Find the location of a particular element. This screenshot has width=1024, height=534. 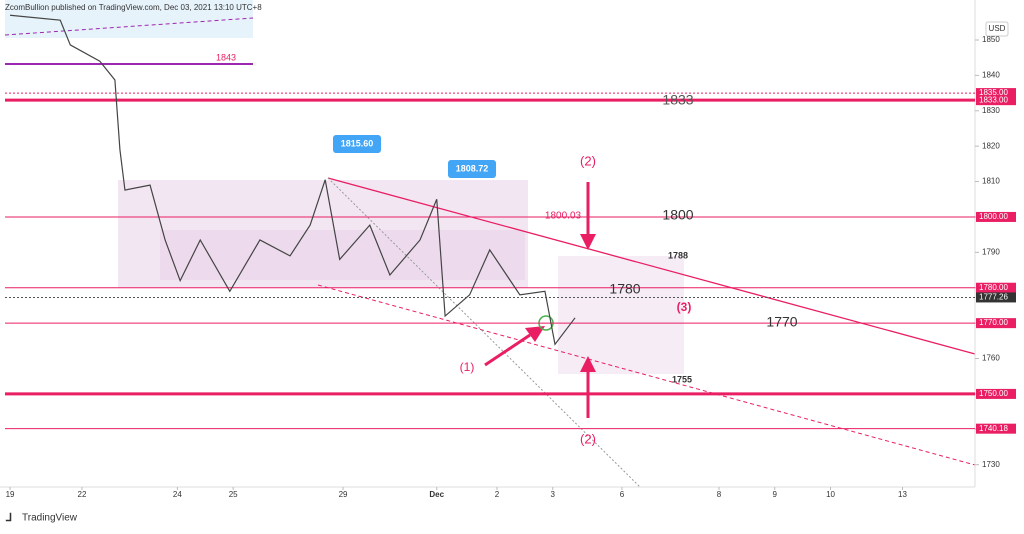

level-label: 1780.00 is located at coordinates (993, 287).